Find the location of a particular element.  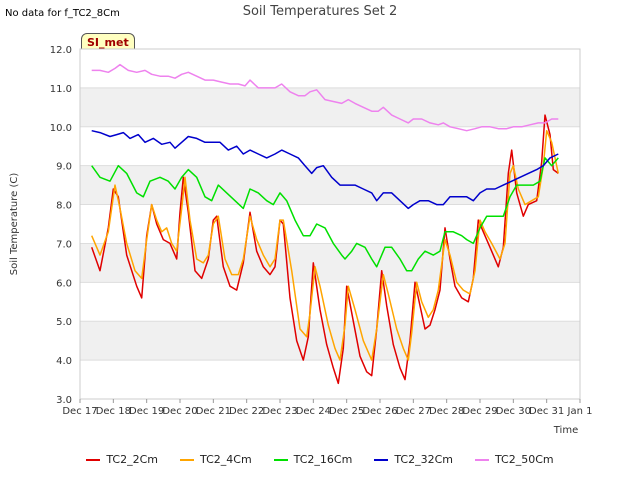

y-tick-label: 10.0 is located at coordinates (61, 128).